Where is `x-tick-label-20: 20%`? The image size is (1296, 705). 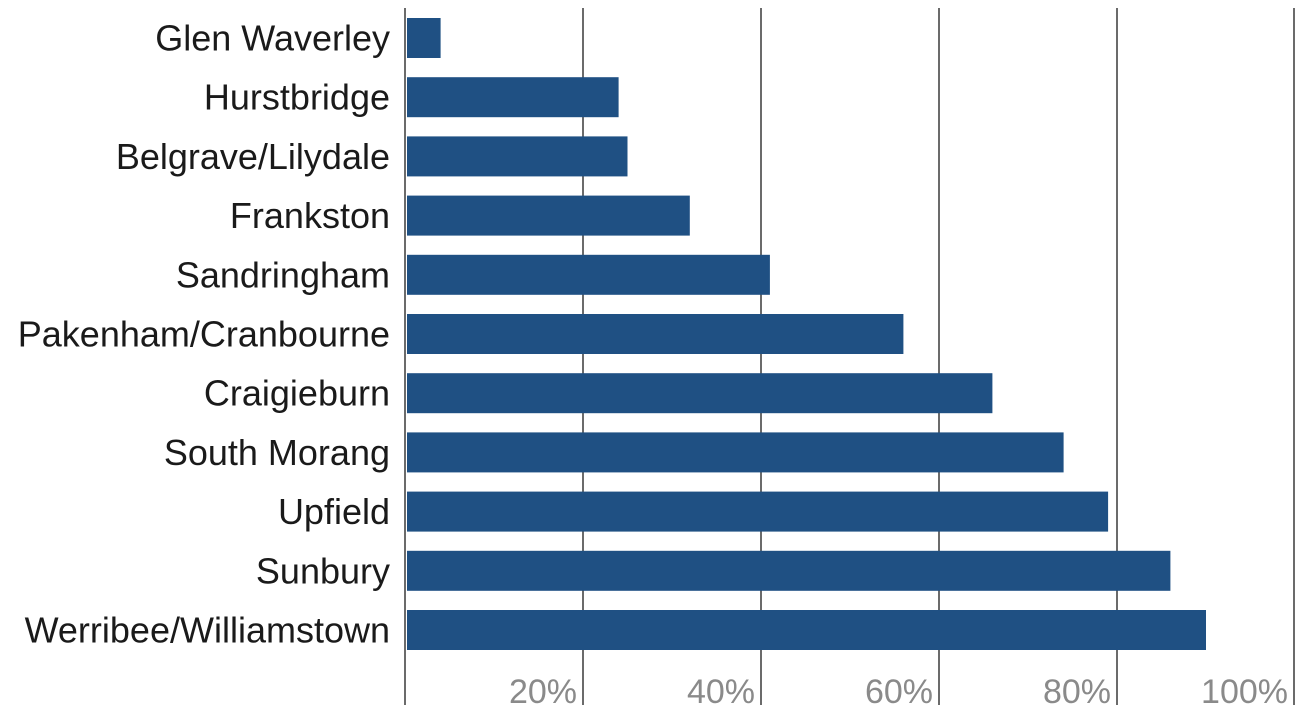 x-tick-label-20: 20% is located at coordinates (543, 689).